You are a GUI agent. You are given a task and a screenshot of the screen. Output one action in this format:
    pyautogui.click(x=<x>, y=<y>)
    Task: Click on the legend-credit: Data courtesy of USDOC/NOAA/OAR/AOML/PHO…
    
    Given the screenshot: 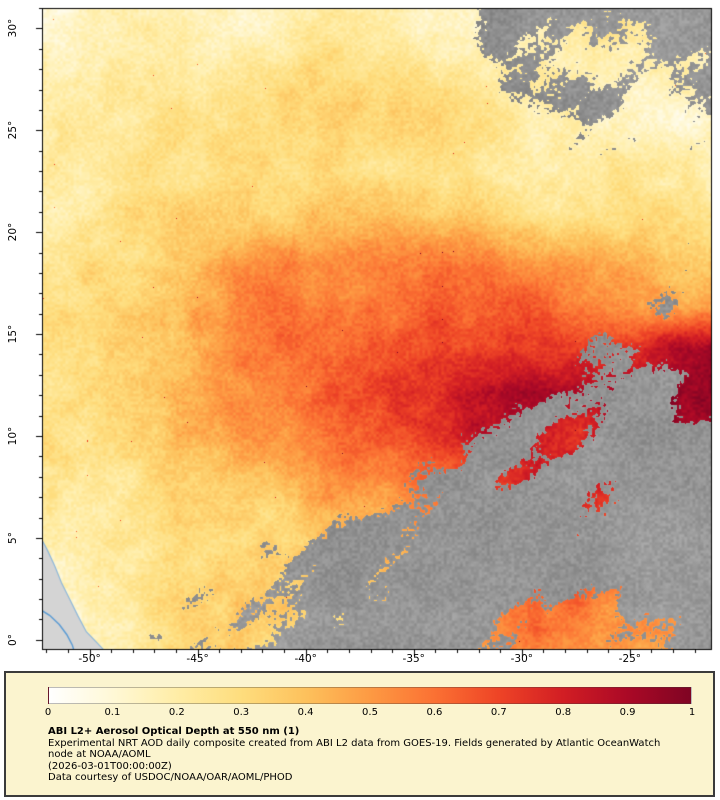 What is the action you would take?
    pyautogui.click(x=170, y=778)
    